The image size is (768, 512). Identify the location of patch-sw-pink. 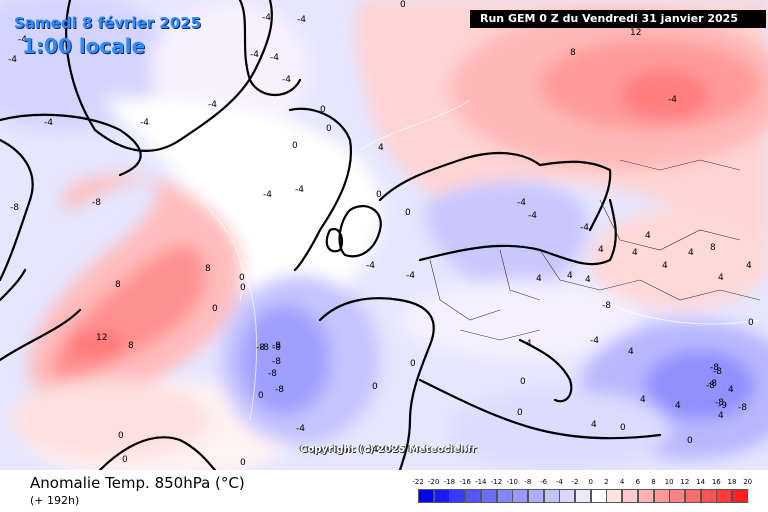
(110, 420).